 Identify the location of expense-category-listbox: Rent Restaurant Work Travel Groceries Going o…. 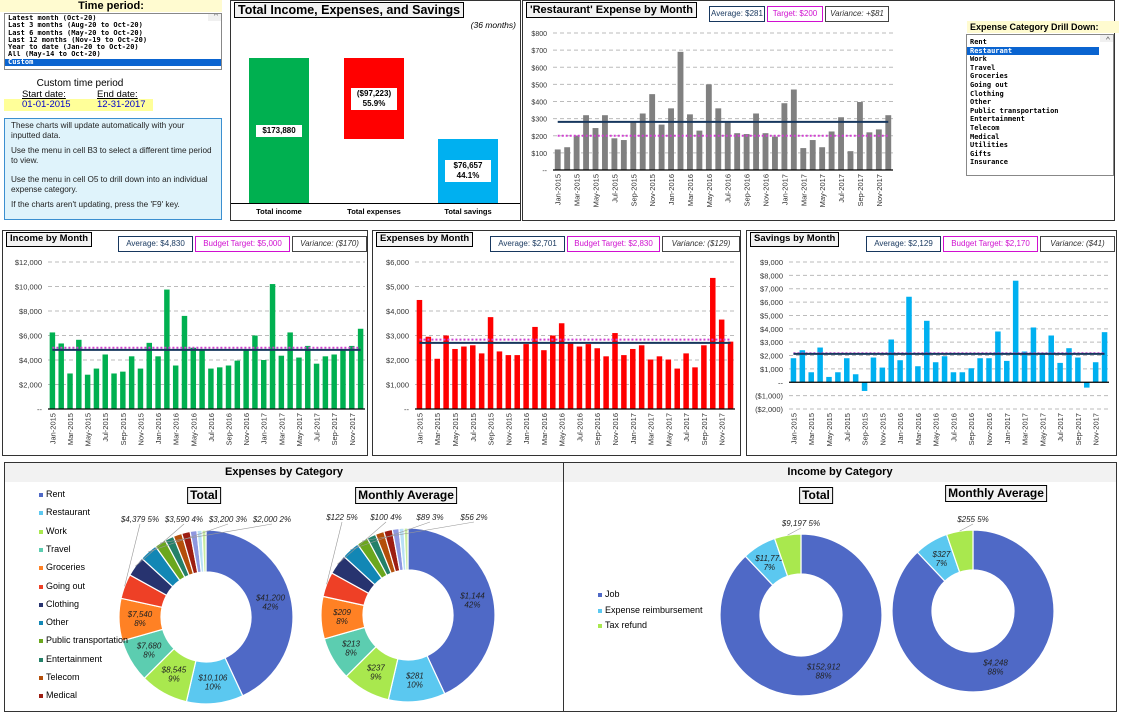
(1040, 105).